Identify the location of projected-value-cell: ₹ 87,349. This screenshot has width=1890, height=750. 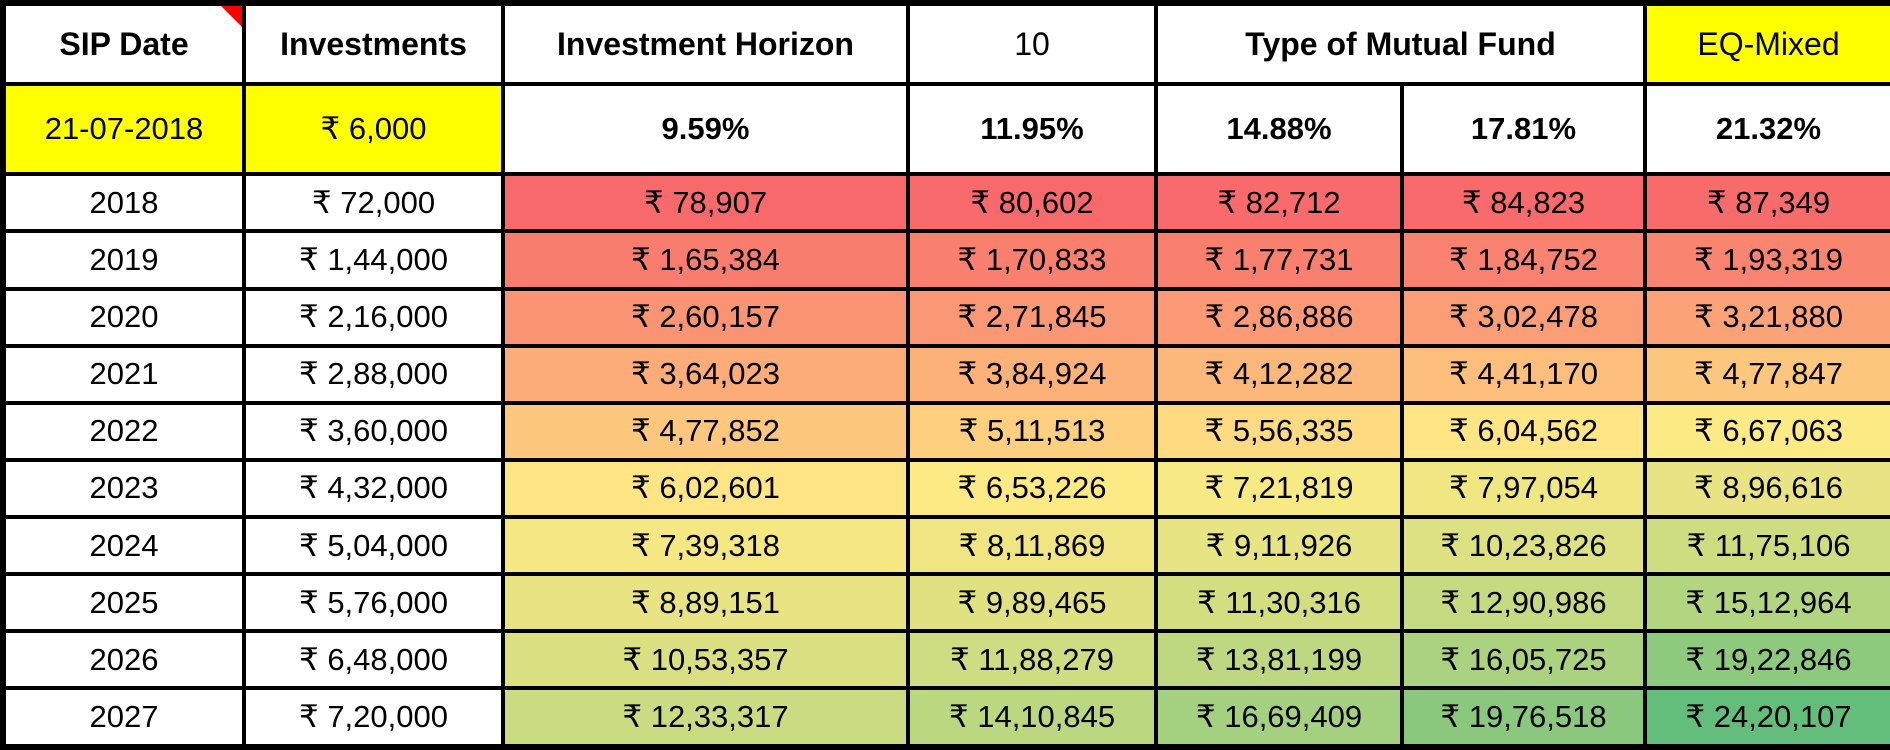
(1766, 203).